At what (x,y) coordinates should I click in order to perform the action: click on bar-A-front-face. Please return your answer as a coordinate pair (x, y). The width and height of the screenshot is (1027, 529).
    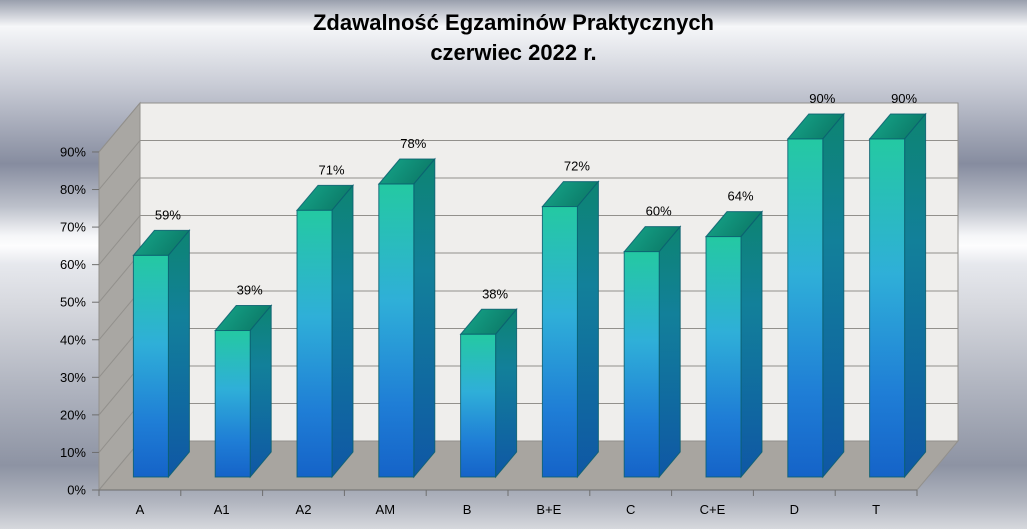
    Looking at the image, I should click on (150, 366).